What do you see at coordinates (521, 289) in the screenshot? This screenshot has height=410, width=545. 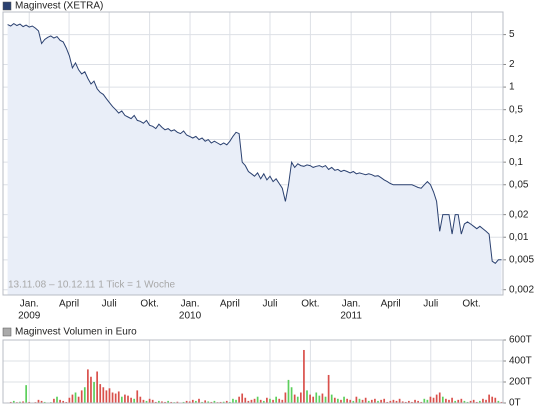 I see `y-tick-label: 0,002` at bounding box center [521, 289].